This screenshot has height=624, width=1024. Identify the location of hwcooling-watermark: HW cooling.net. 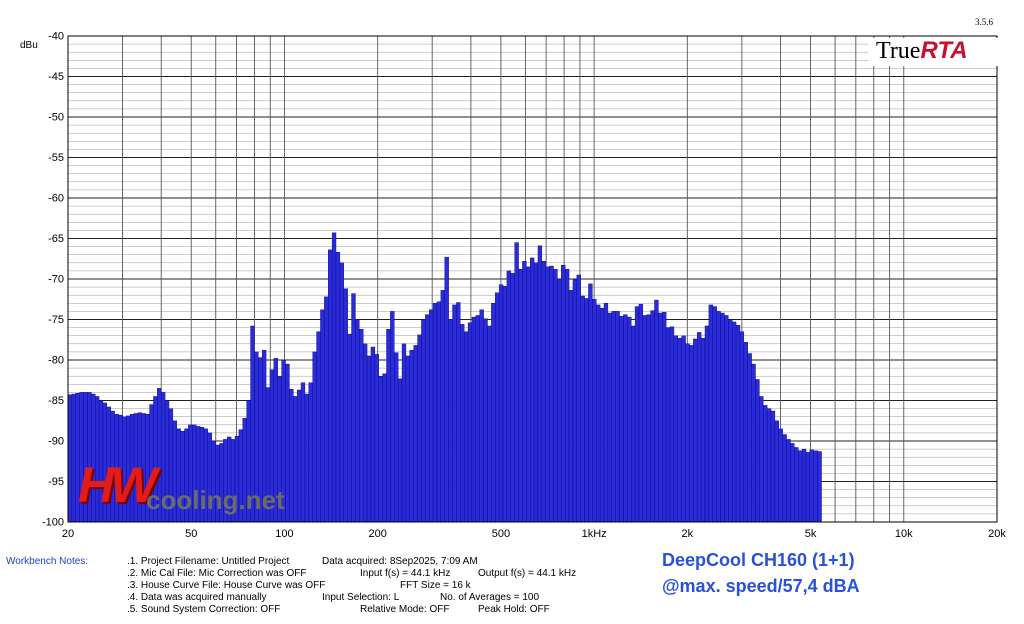
(183, 487).